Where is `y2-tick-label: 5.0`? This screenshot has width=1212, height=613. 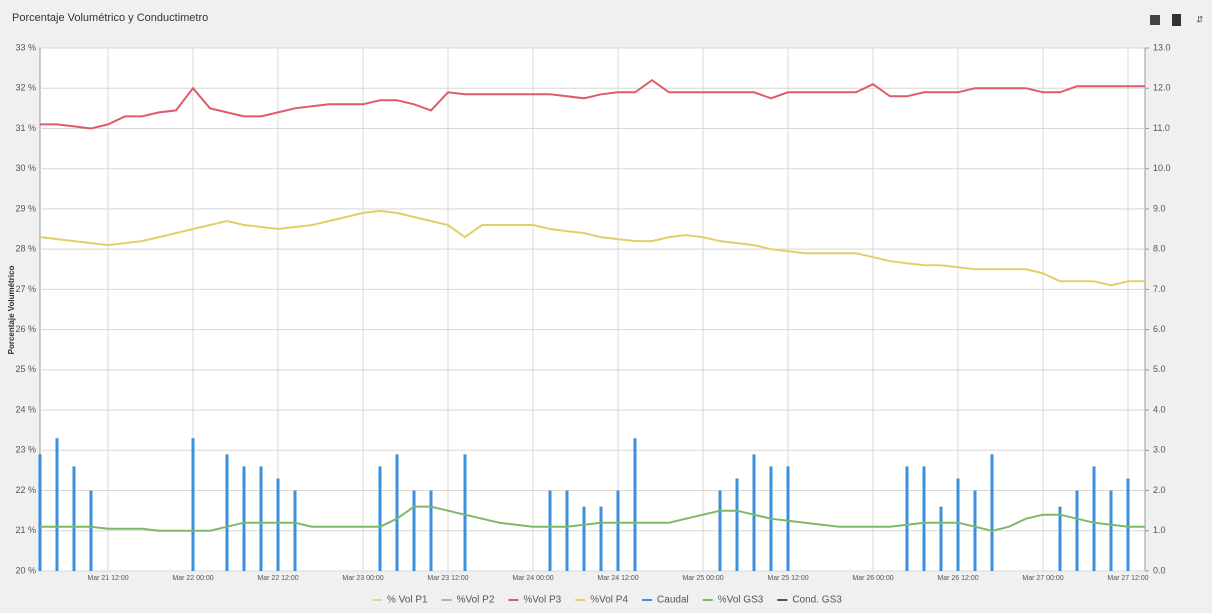 y2-tick-label: 5.0 is located at coordinates (1159, 369).